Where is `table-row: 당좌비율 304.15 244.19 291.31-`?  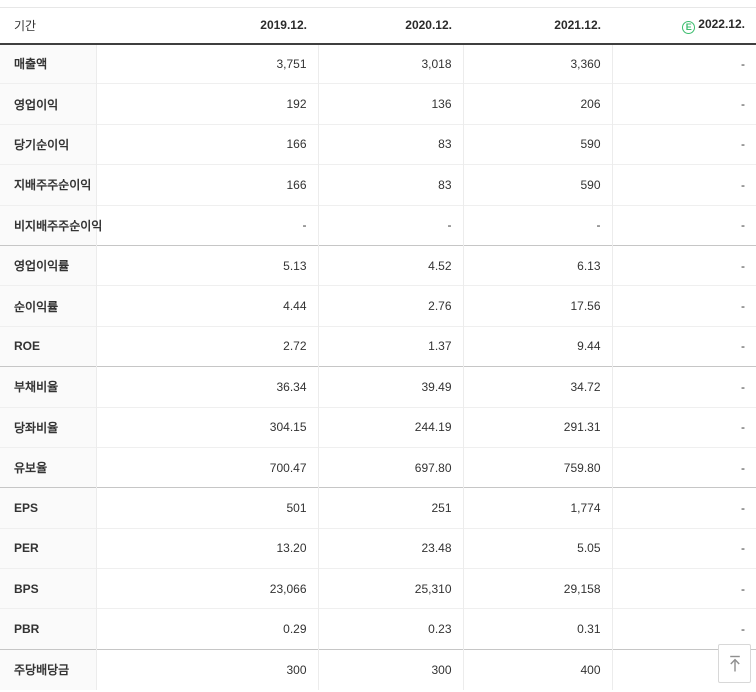 table-row: 당좌비율 304.15 244.19 291.31- is located at coordinates (378, 427).